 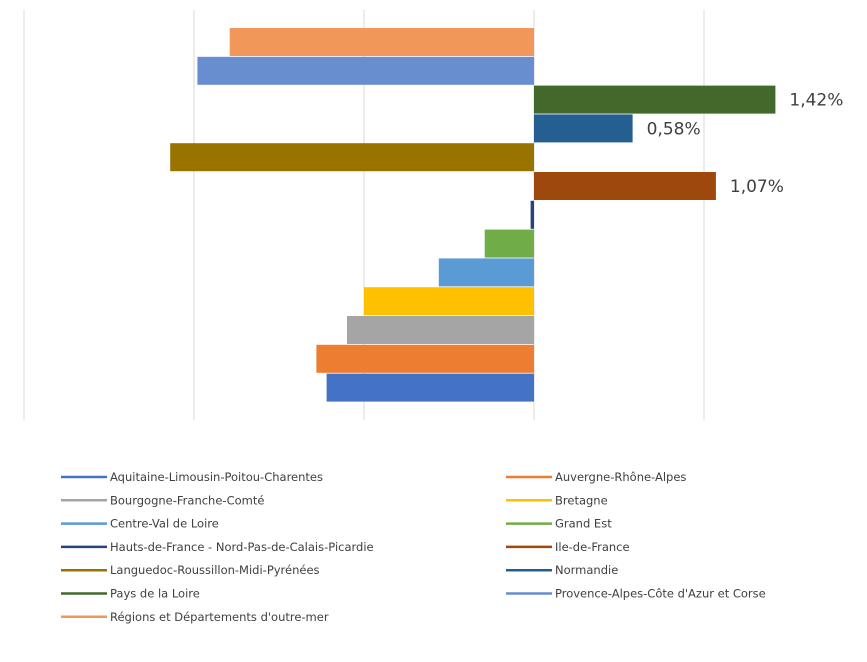 I want to click on legend-label: Aquitaine-Limousin-Poitou-Charentes, so click(x=216, y=477).